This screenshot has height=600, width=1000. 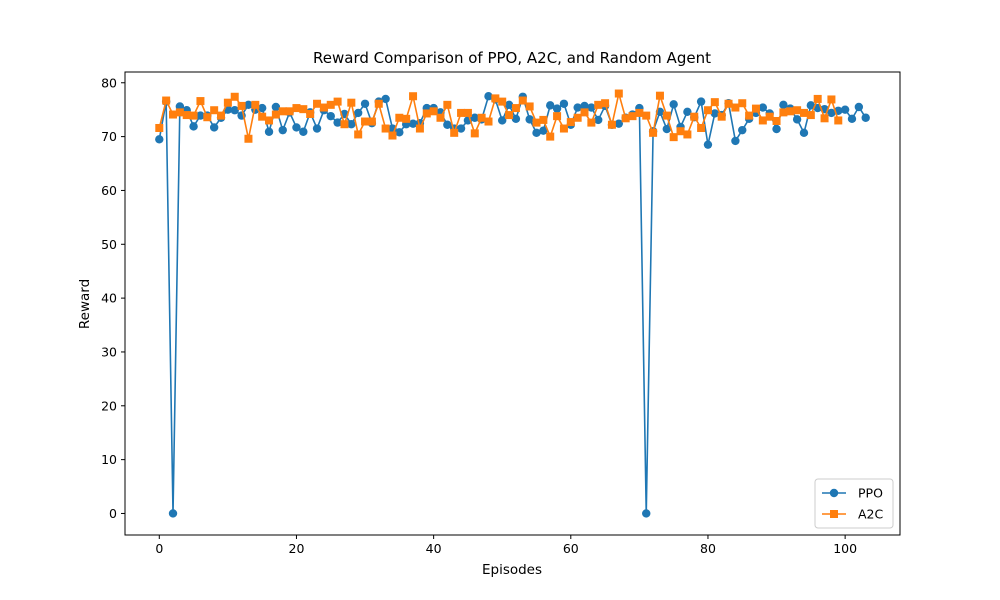 I want to click on x-axis-label: Episodes, so click(x=512, y=570).